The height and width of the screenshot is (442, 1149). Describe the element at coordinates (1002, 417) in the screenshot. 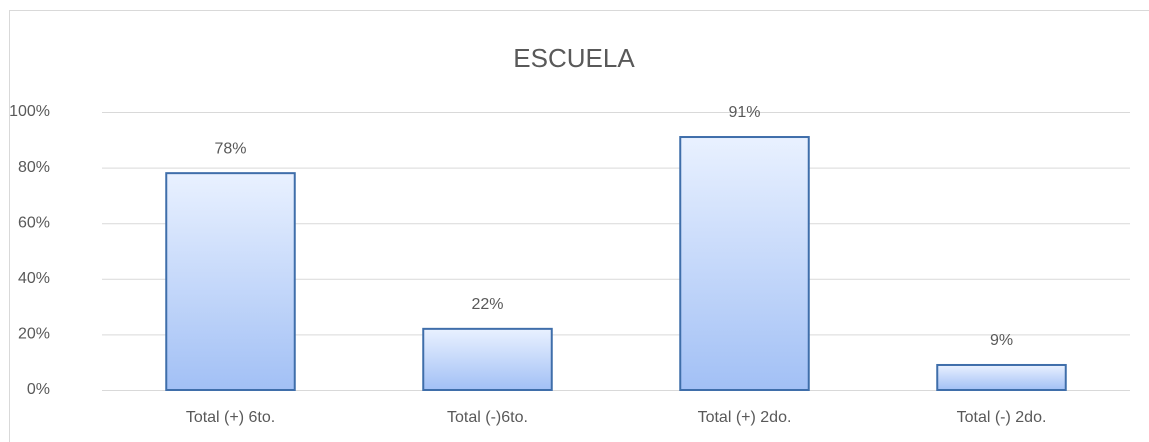

I see `x-tick-label: Total (-) 2do.` at that location.